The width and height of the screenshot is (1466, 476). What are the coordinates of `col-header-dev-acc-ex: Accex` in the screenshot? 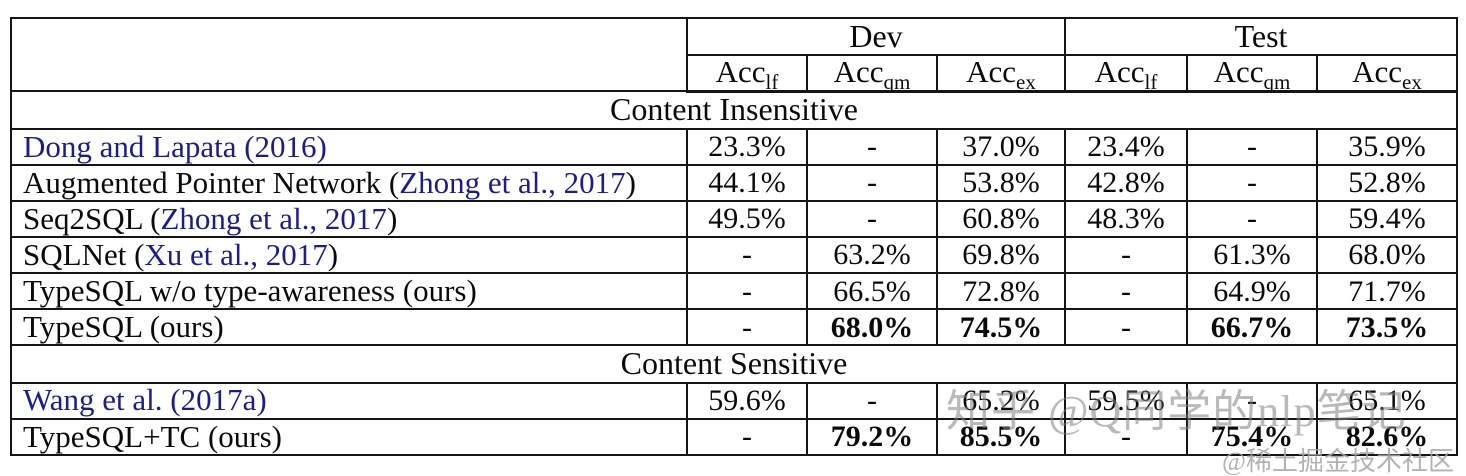 It's located at (1001, 73).